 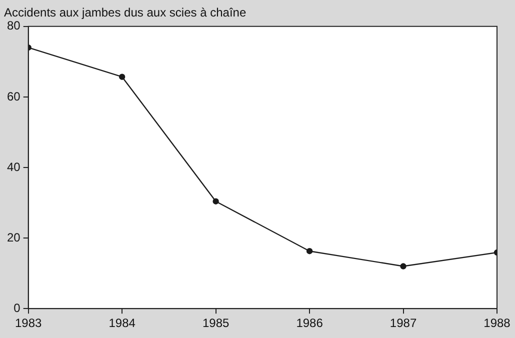 I want to click on x-tick-label: 1985, so click(x=216, y=323).